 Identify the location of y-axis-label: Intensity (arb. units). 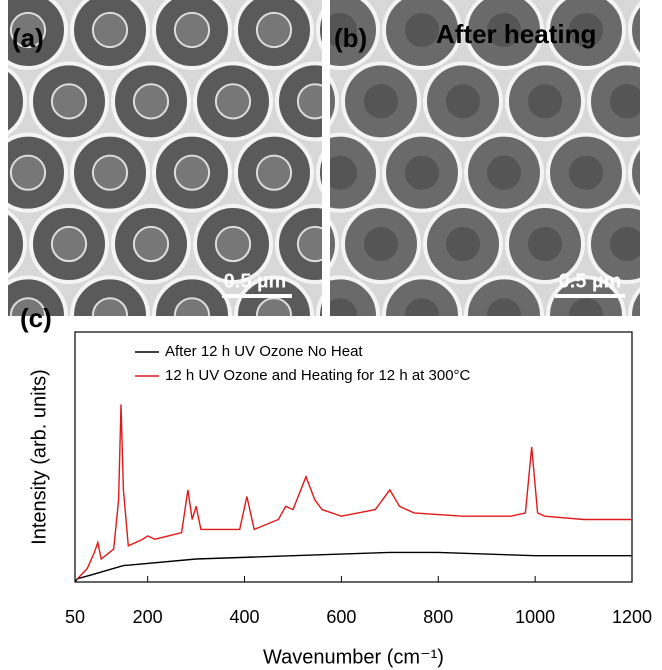
(39, 457).